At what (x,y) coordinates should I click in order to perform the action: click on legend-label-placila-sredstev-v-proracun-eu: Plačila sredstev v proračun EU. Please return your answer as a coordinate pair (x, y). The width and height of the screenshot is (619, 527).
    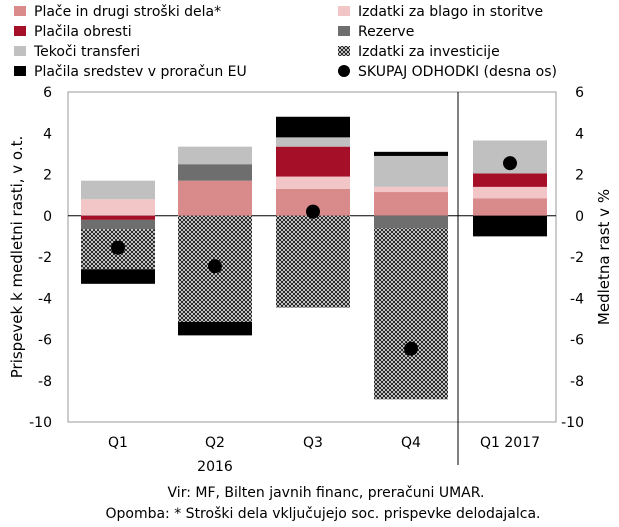
    Looking at the image, I should click on (140, 72).